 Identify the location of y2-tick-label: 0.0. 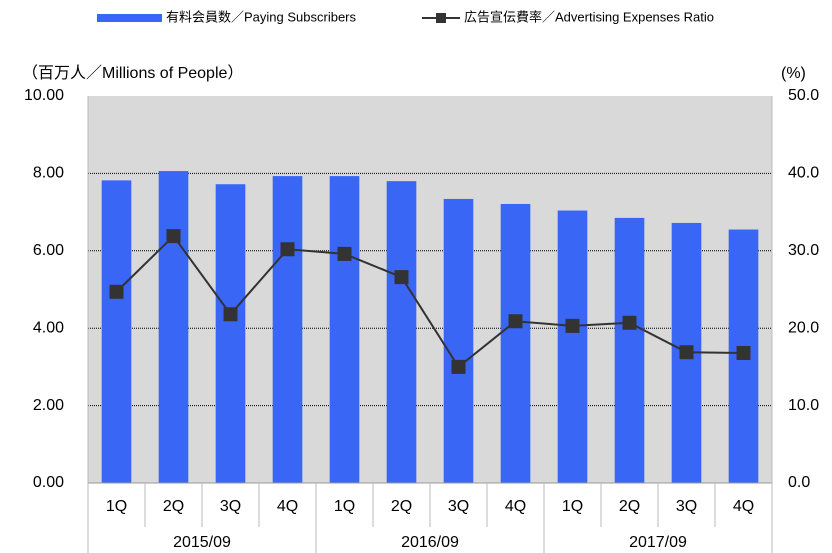
(799, 482).